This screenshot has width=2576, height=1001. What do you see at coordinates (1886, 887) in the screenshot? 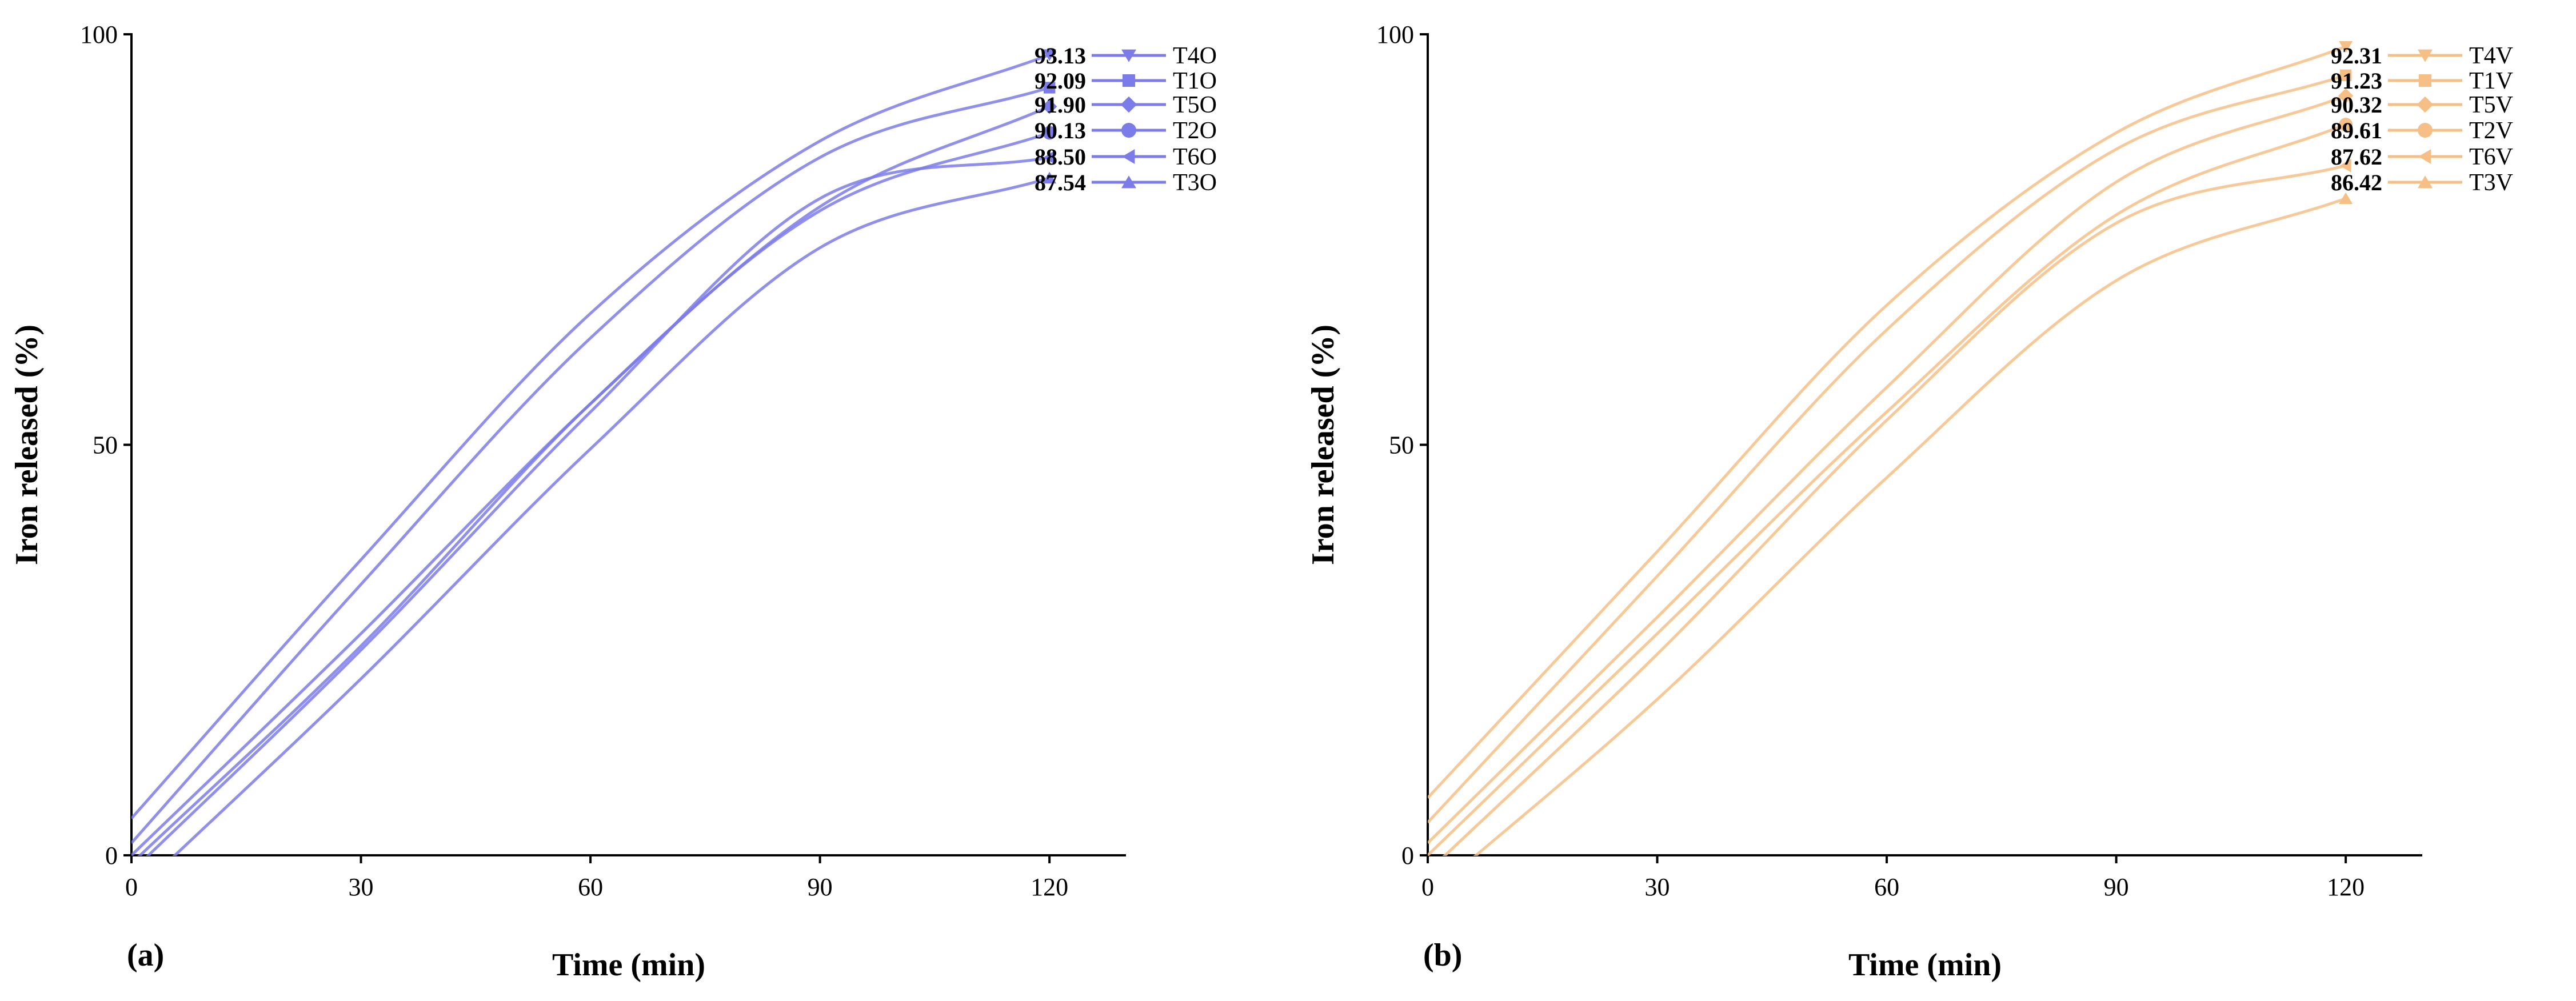
I see `x-tick-label-b: 60` at bounding box center [1886, 887].